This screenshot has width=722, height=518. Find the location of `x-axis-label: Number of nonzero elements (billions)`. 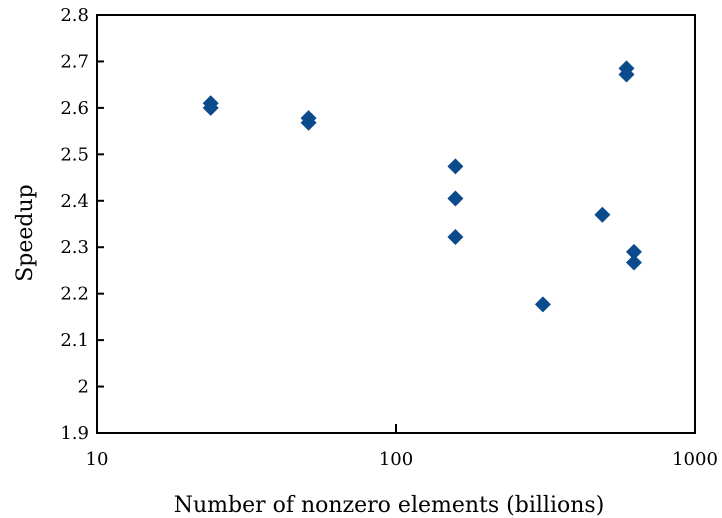

x-axis-label: Number of nonzero elements (billions) is located at coordinates (389, 505).